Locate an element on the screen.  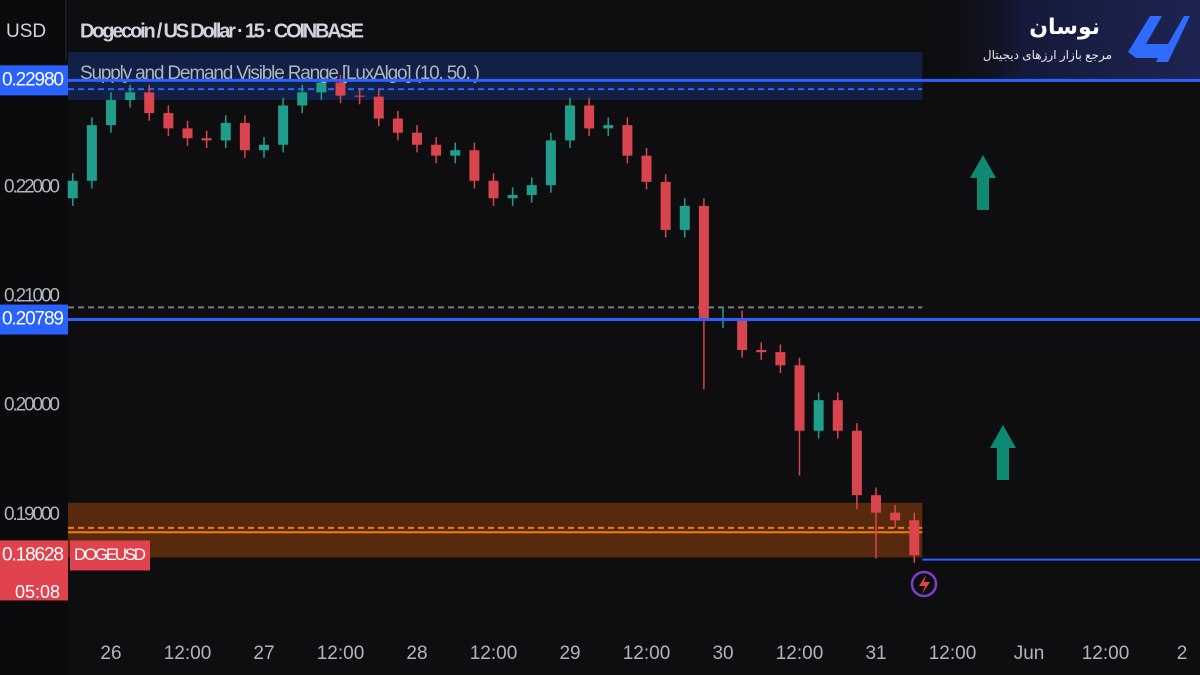
y-tick-label: 0.20000 is located at coordinates (32, 405).